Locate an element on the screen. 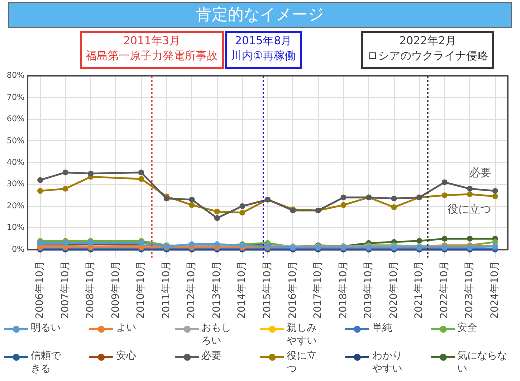 The height and width of the screenshot is (381, 520). legend-label: 役に立つ is located at coordinates (302, 363).